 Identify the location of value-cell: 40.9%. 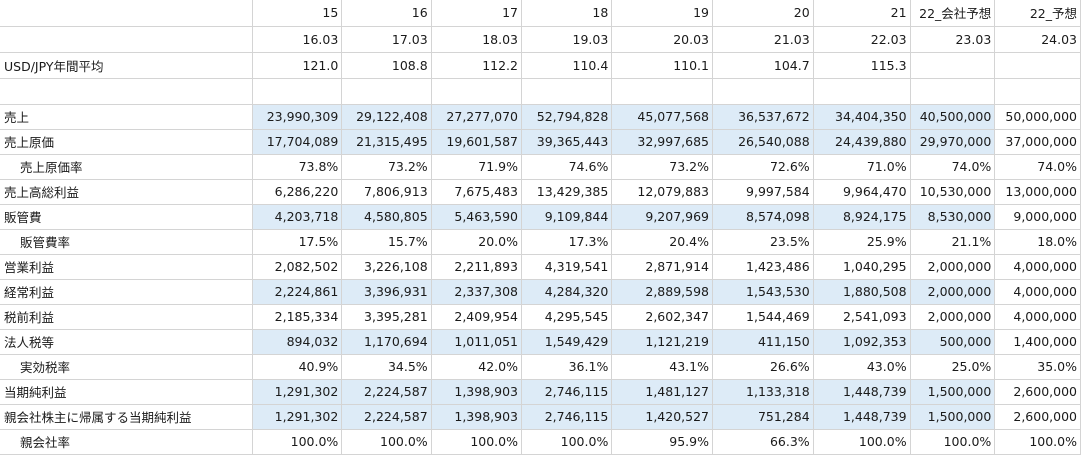
(297, 367).